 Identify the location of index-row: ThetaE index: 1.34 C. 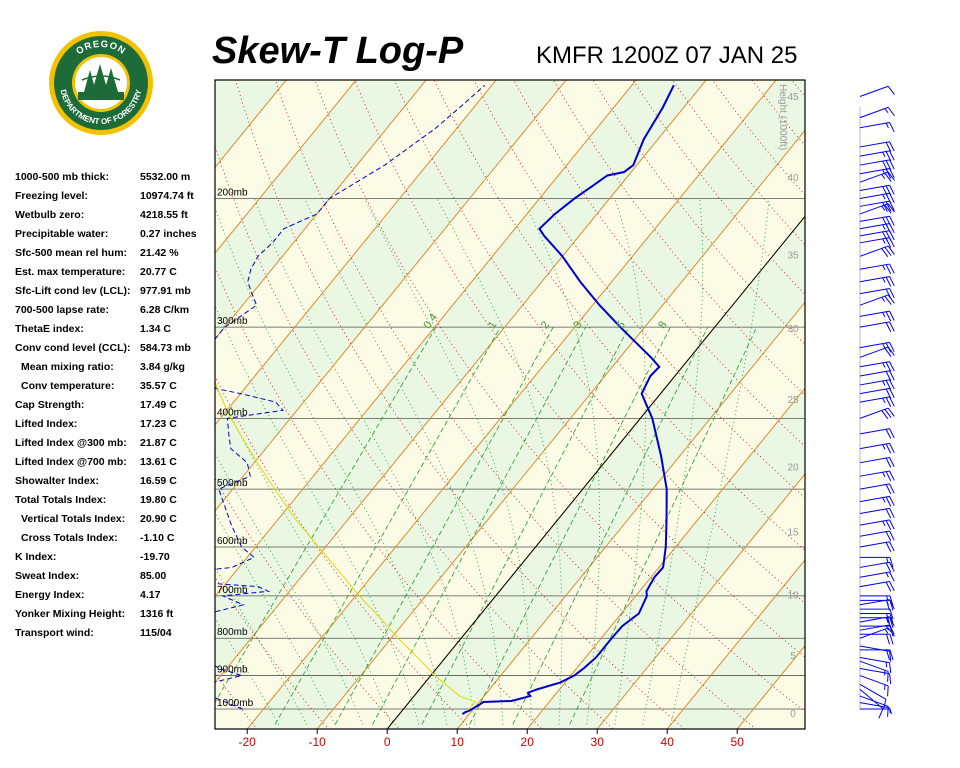
(115, 329).